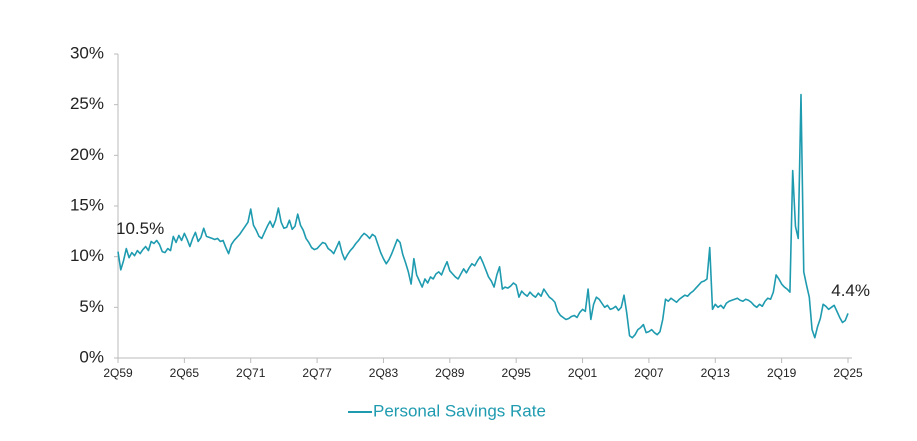 The image size is (917, 441). Describe the element at coordinates (118, 373) in the screenshot. I see `x-tick-label: 2Q59` at that location.